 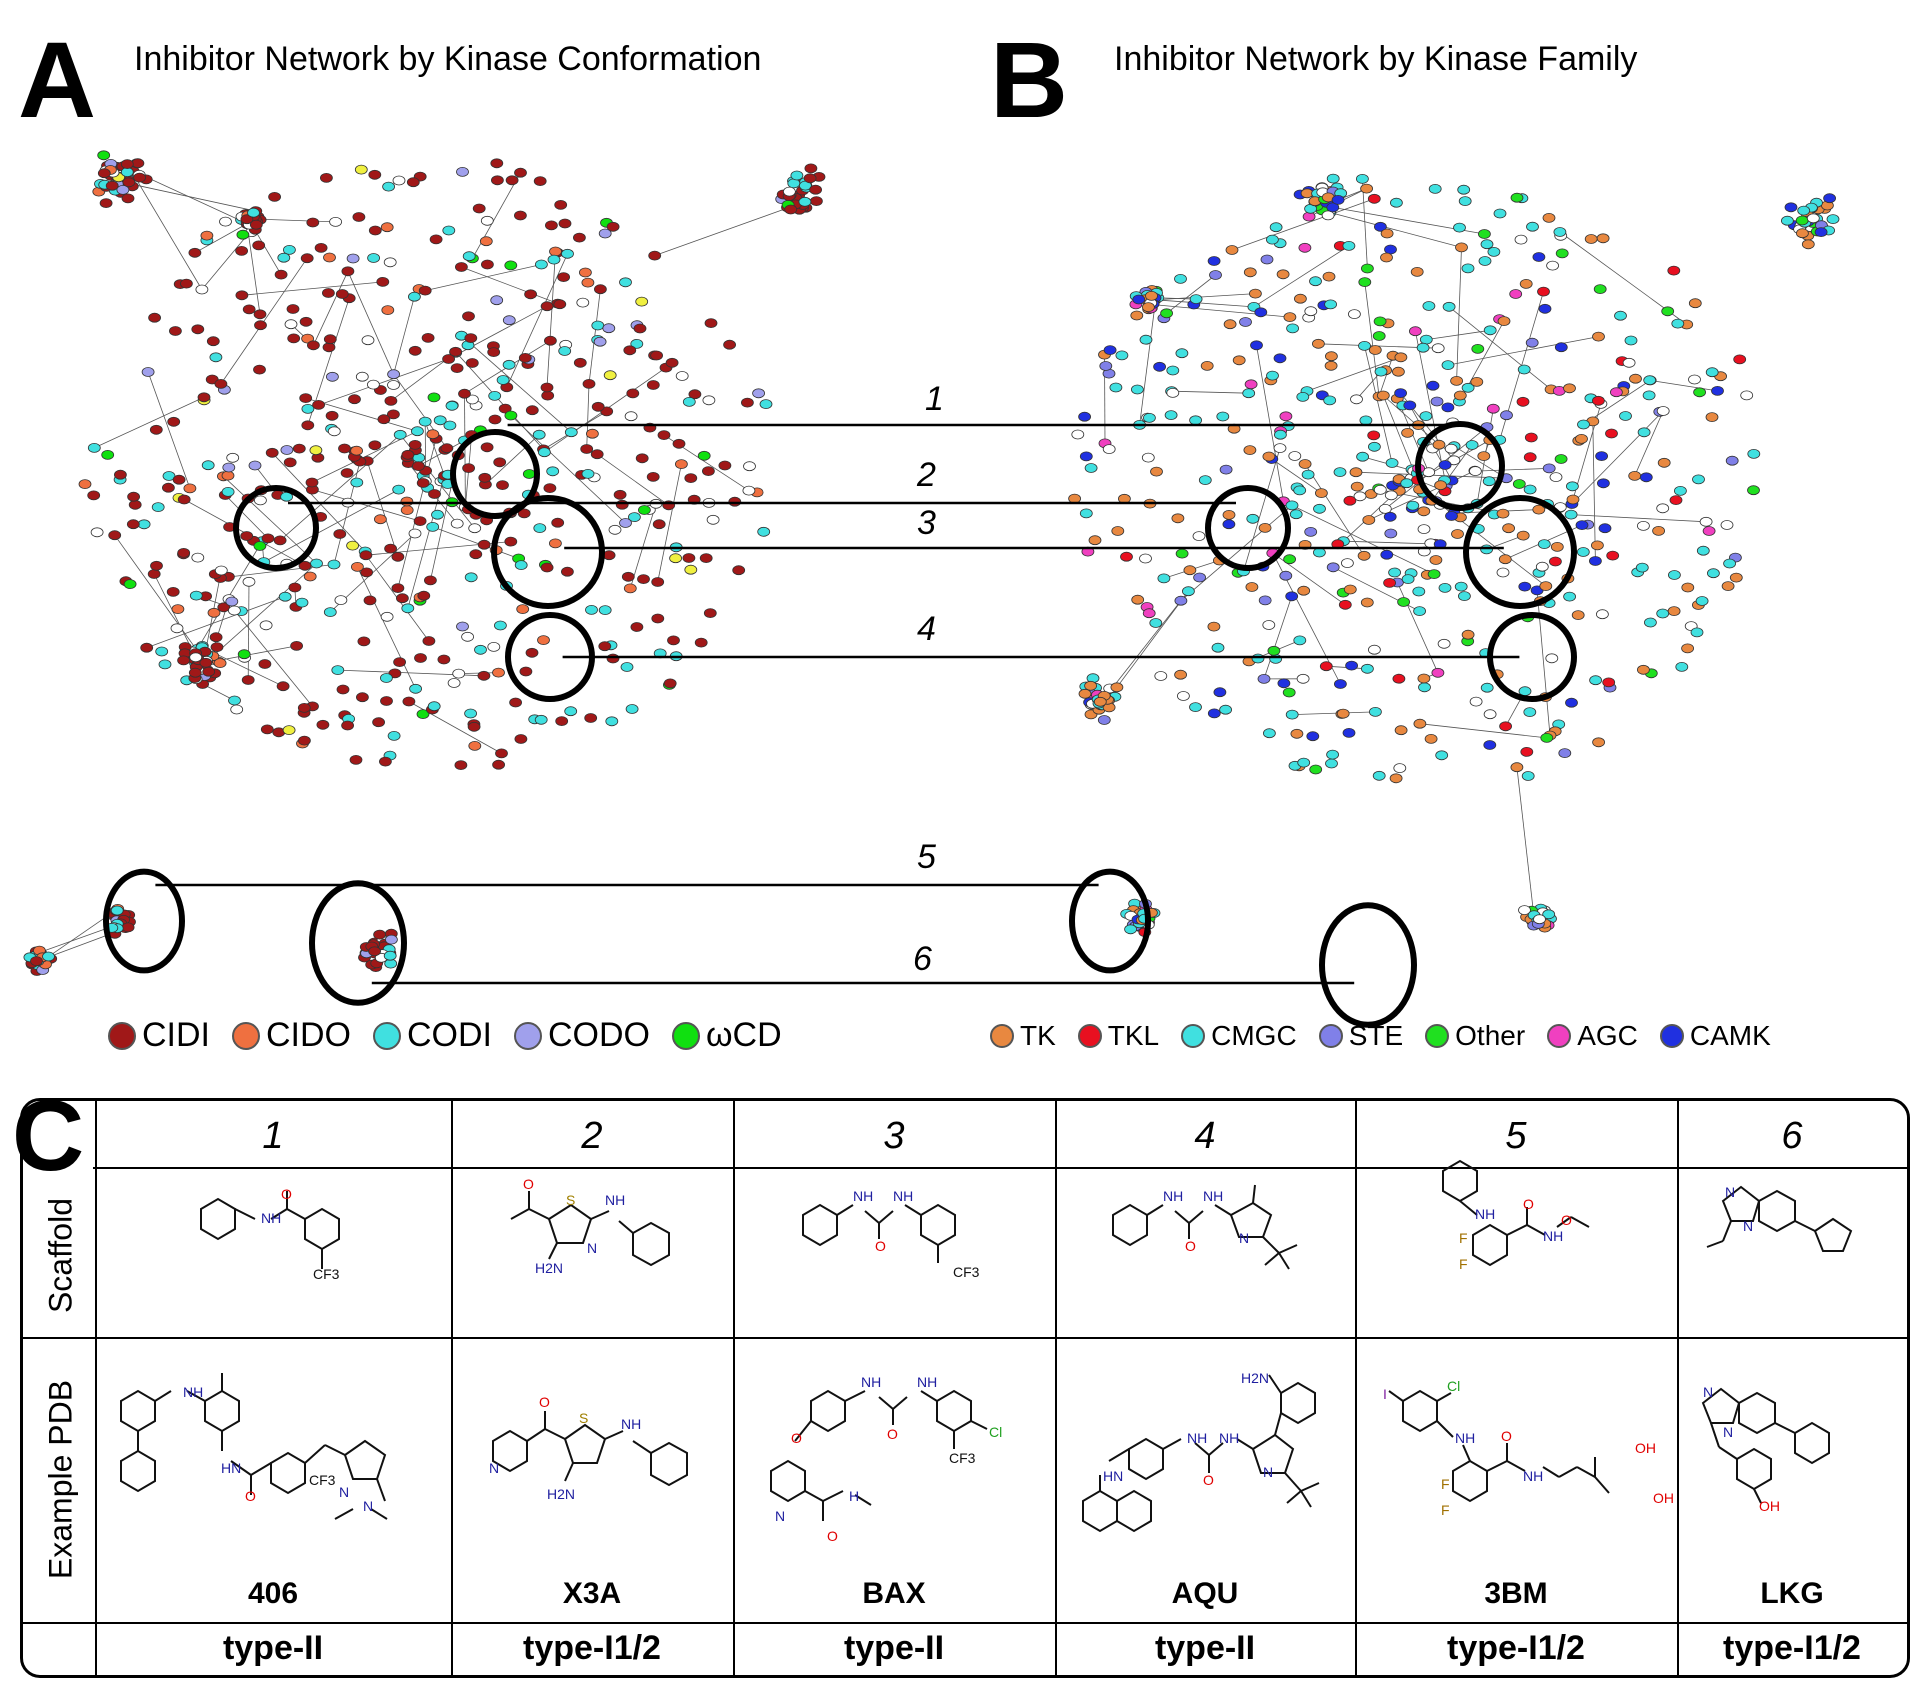 What do you see at coordinates (1533, 1476) in the screenshot?
I see `atom-label: NH` at bounding box center [1533, 1476].